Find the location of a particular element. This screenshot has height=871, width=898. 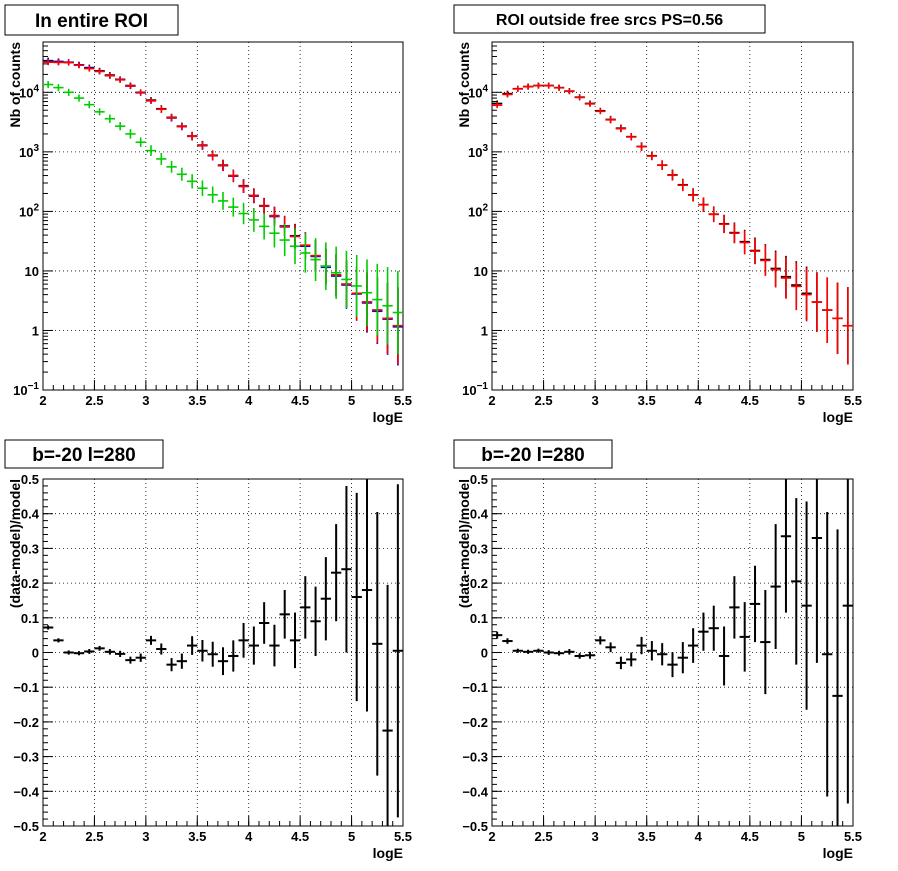

chart-title: ROI outside free srcs PS=0.56 is located at coordinates (609, 20).